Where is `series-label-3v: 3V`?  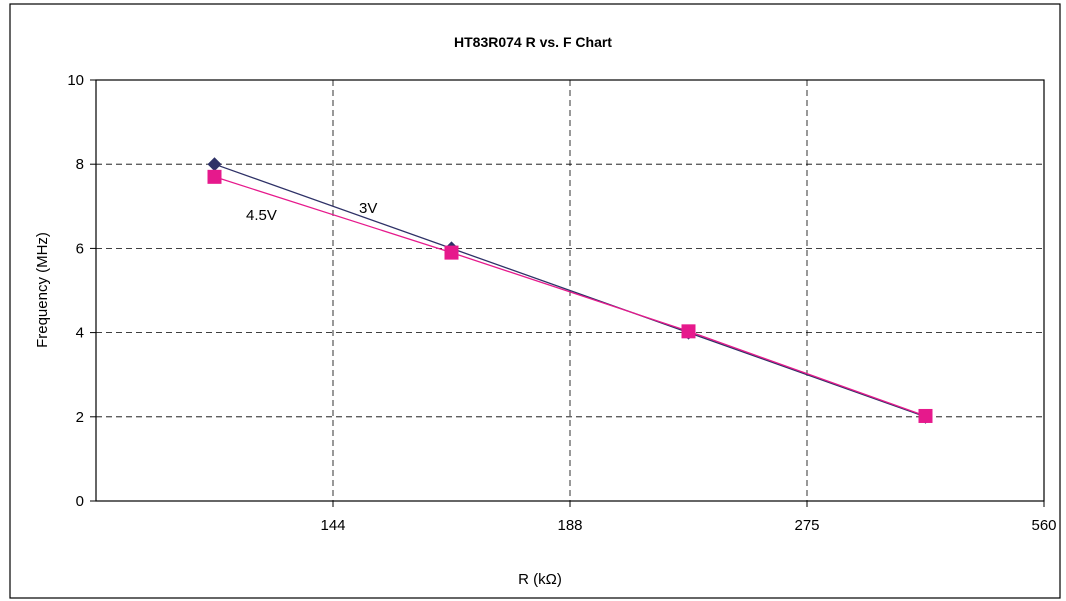
series-label-3v: 3V is located at coordinates (368, 208).